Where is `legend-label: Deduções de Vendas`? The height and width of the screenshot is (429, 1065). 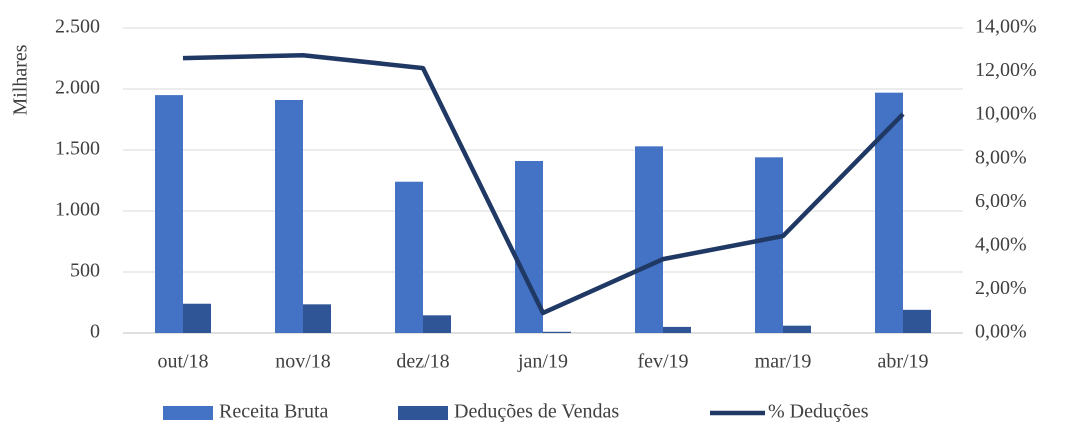
legend-label: Deduções de Vendas is located at coordinates (536, 412).